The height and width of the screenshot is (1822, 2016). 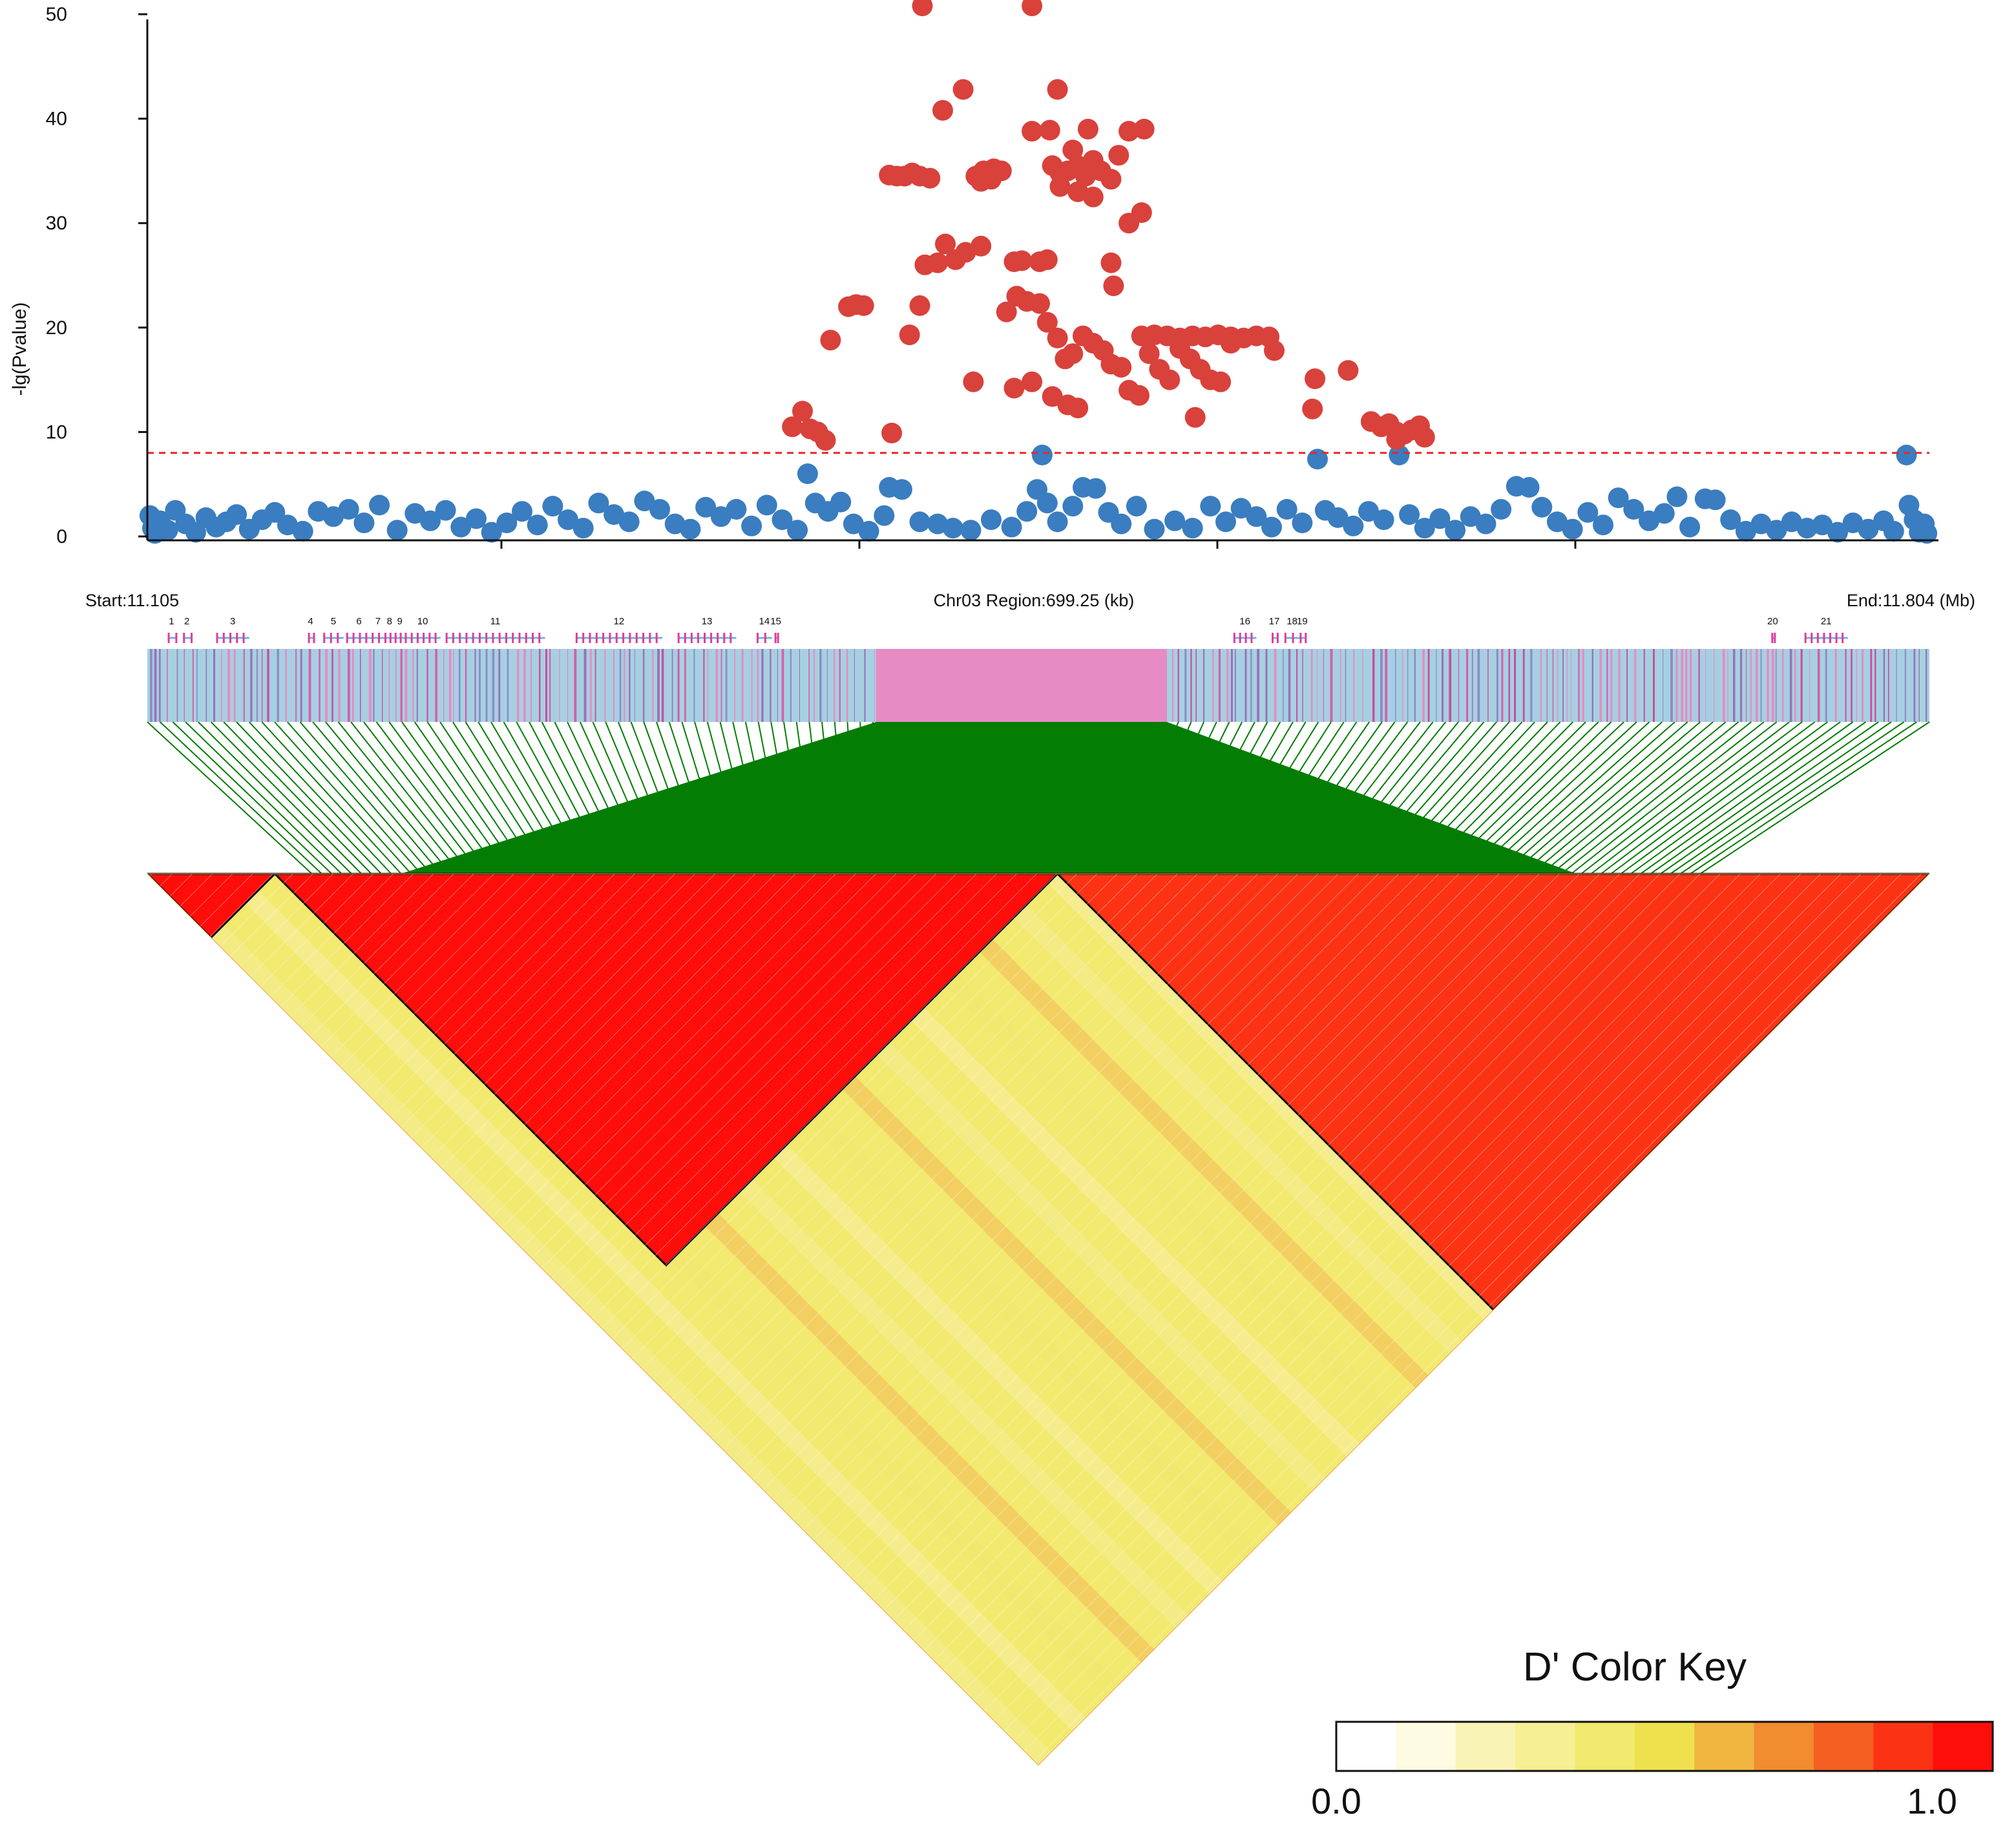 What do you see at coordinates (1826, 621) in the screenshot?
I see `gene-label: 21` at bounding box center [1826, 621].